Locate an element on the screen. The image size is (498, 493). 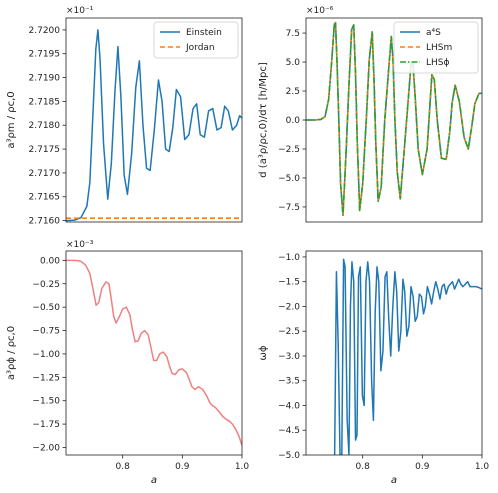
y-offset-label: ×10⁻³ is located at coordinates (80, 245).